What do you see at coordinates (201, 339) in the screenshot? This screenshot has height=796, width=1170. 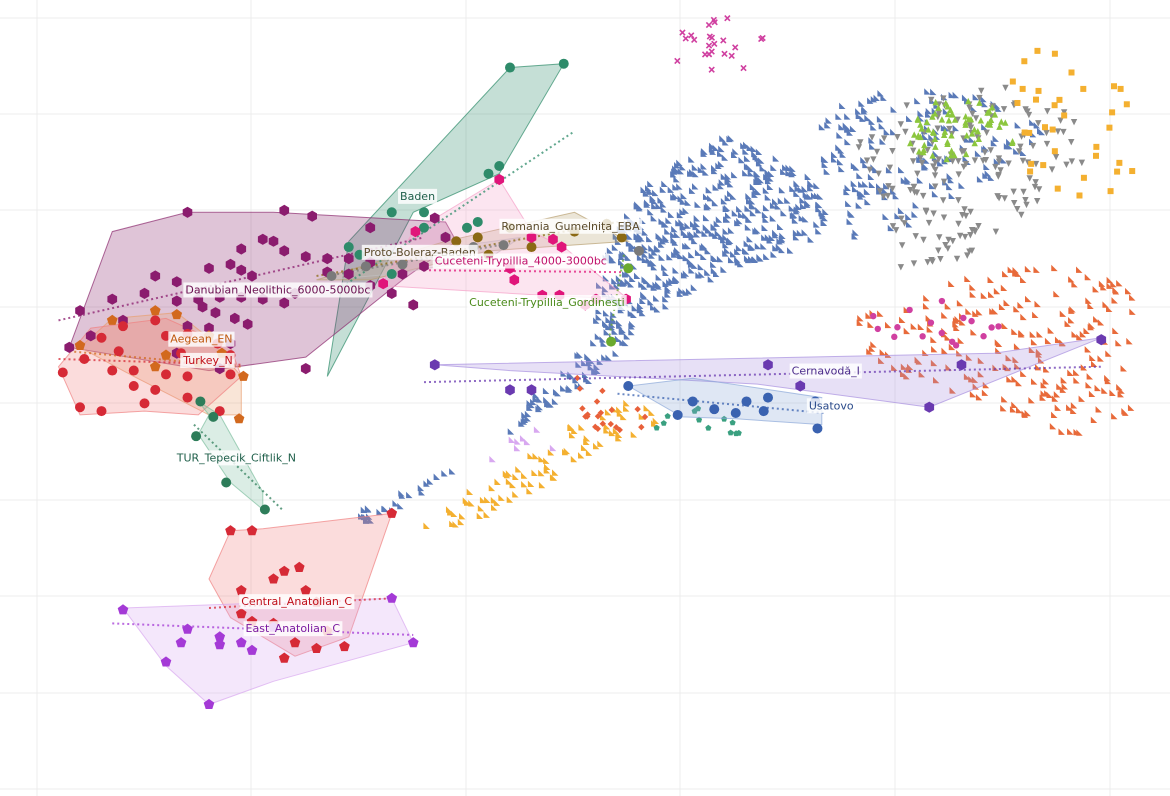 I see `annotation-aegean: Aegean_EN` at bounding box center [201, 339].